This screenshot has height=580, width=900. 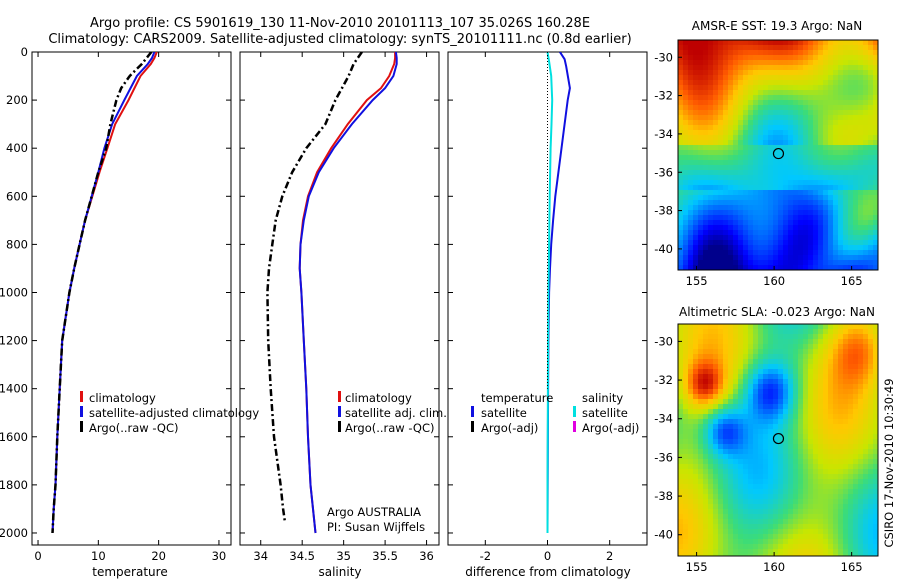 I want to click on pi-label: PI: Susan Wijffels, so click(x=376, y=527).